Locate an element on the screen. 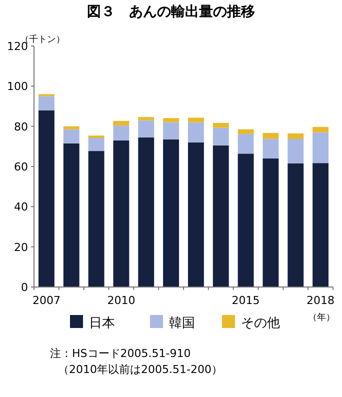 This screenshot has height=397, width=342. chart-title: 図３ あんの輸出量の推移 is located at coordinates (171, 12).